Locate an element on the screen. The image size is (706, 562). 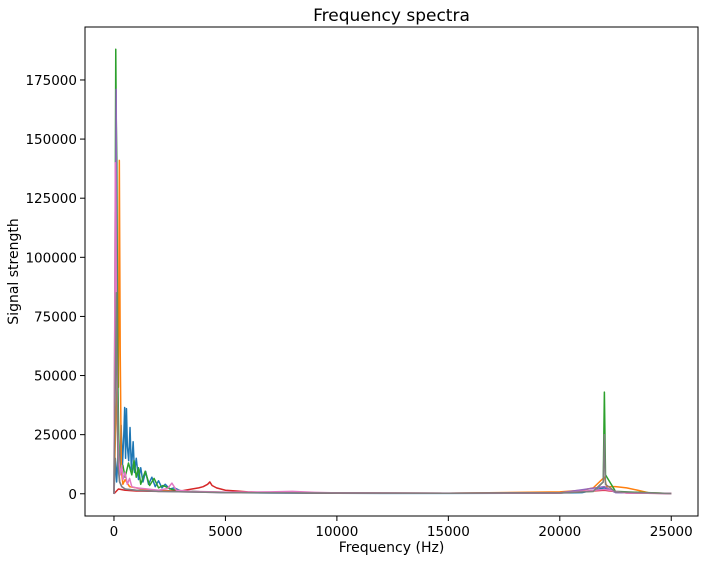
y-tick-label: 125000 is located at coordinates (51, 199).